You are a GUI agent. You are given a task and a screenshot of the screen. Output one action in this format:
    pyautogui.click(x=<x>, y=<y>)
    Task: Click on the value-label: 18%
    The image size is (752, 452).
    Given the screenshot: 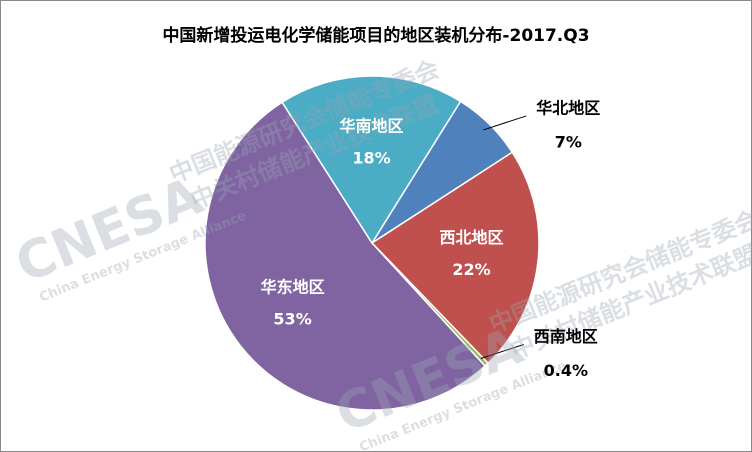 What is the action you would take?
    pyautogui.click(x=371, y=157)
    